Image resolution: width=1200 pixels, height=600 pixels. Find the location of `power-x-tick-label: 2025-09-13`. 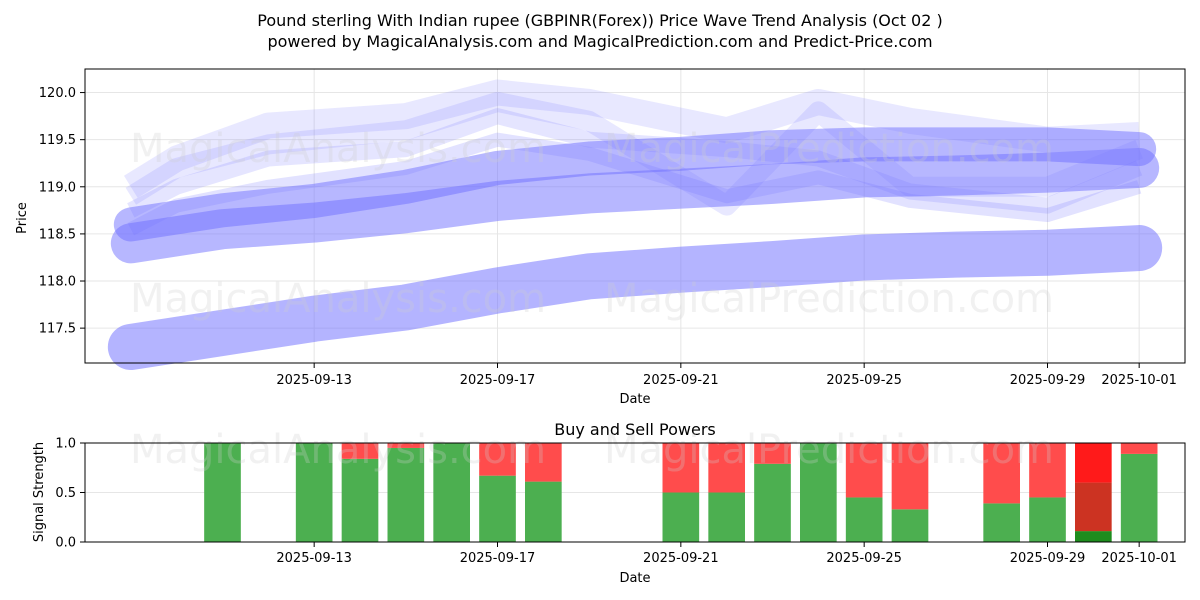

power-x-tick-label: 2025-09-13 is located at coordinates (314, 558).